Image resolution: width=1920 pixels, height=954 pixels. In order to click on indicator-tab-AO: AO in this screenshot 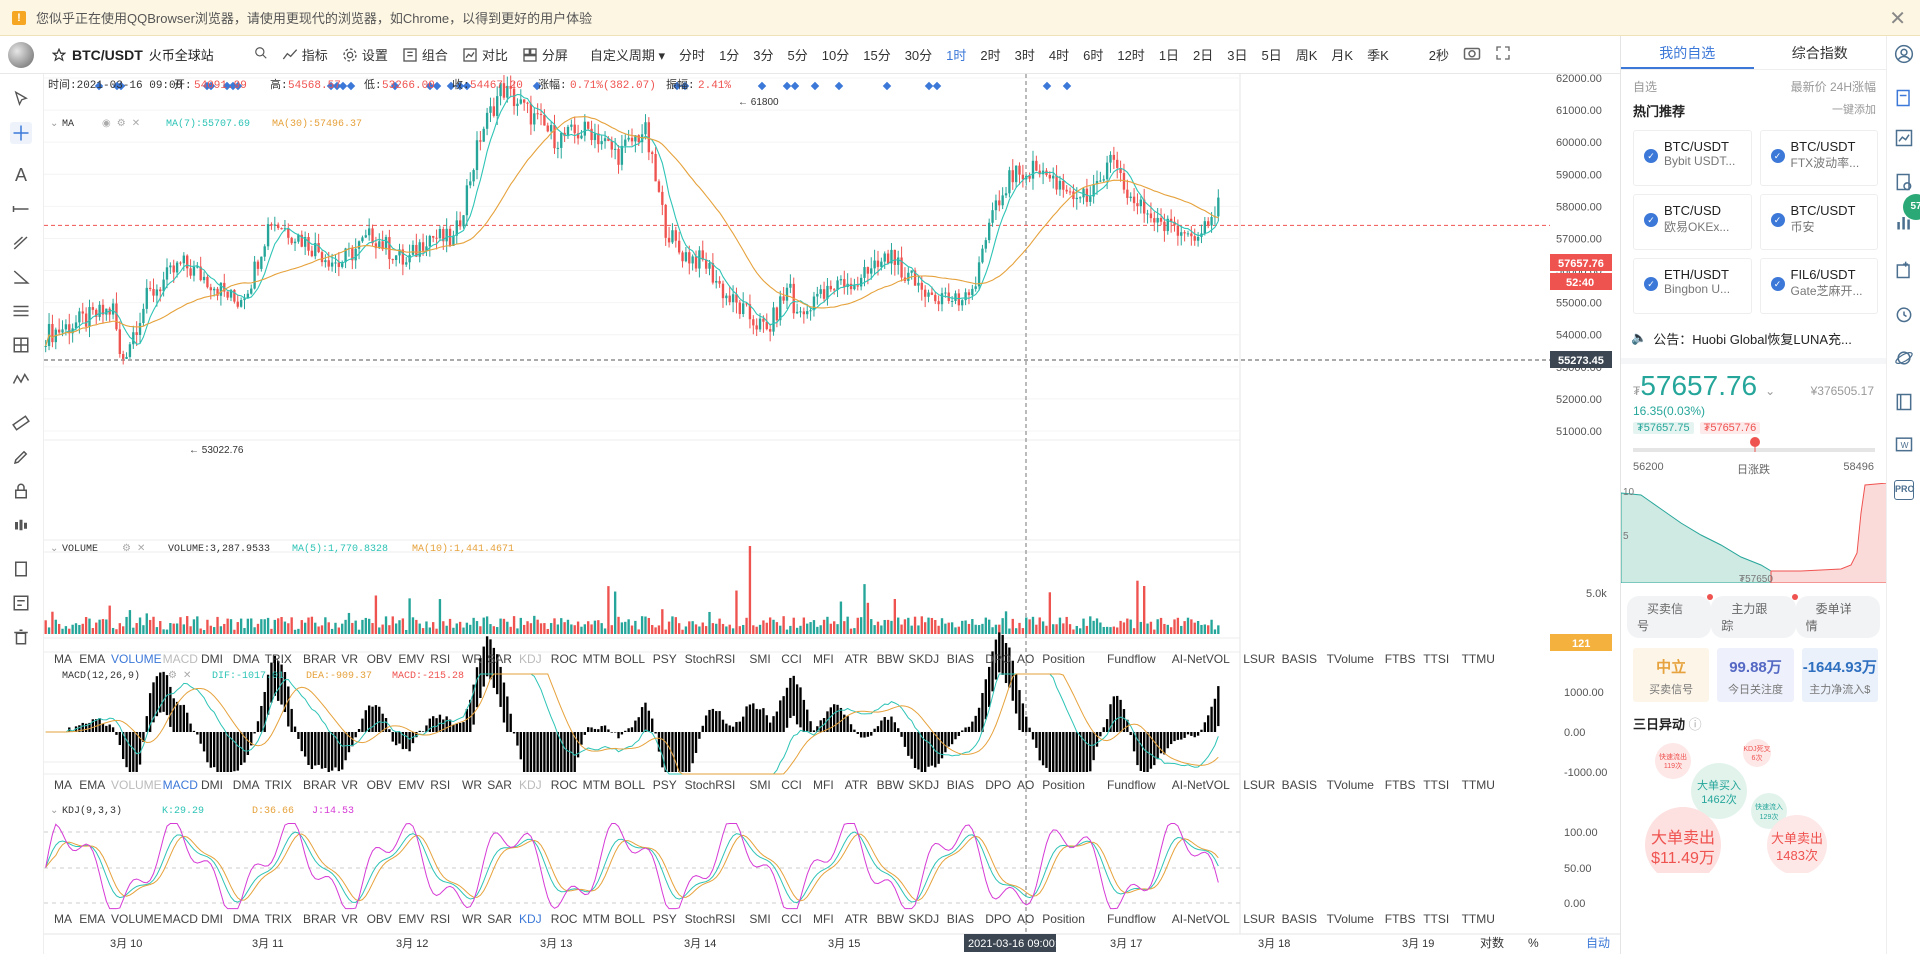, I will do `click(1025, 659)`.